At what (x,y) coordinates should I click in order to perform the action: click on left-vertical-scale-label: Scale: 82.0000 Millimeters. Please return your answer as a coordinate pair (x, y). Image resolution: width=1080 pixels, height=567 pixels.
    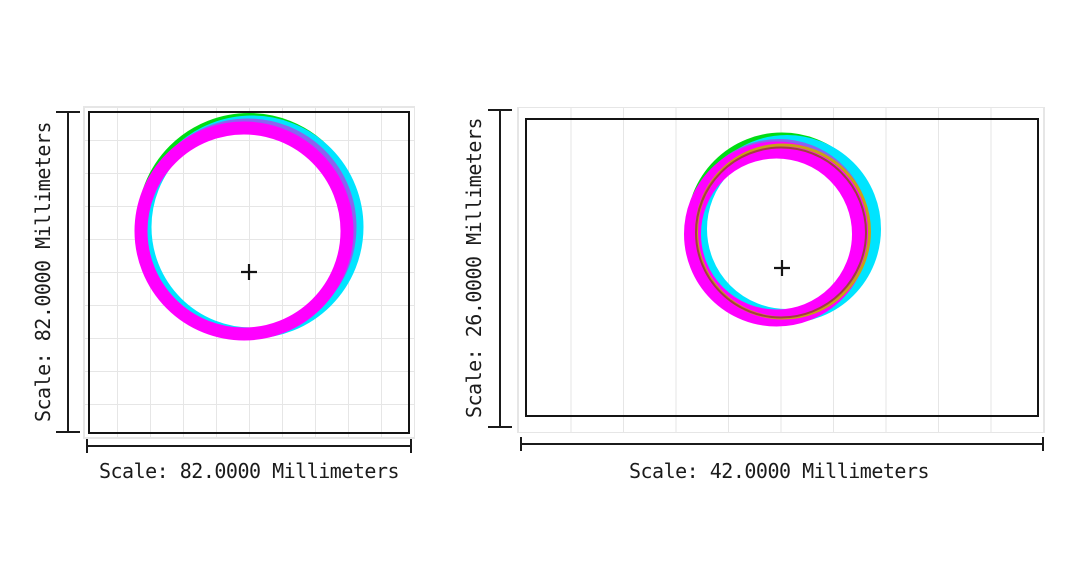
    Looking at the image, I should click on (43, 272).